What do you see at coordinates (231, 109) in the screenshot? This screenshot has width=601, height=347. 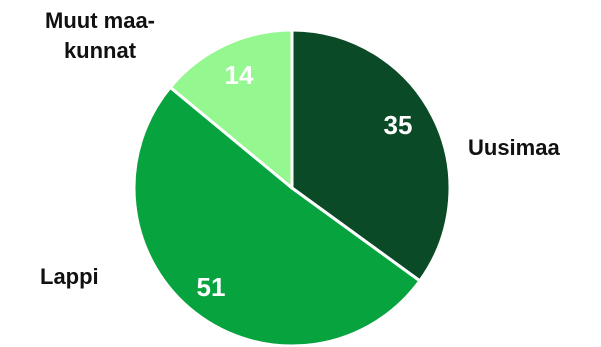 I see `pie-slice-muut-maakunnat` at bounding box center [231, 109].